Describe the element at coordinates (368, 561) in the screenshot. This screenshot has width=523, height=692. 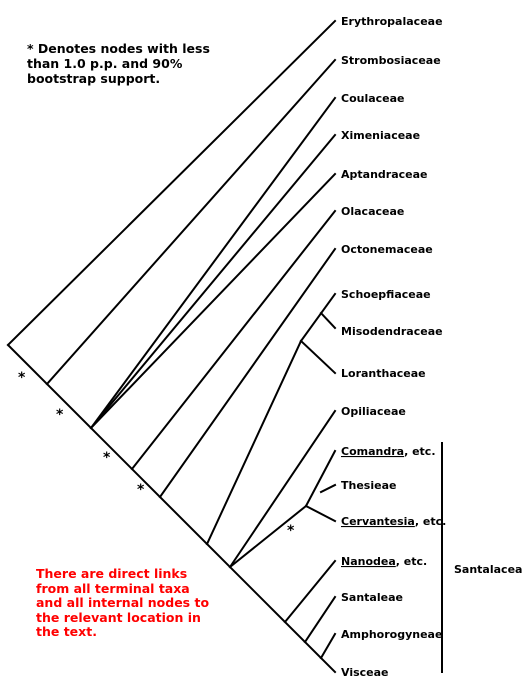
I see `taxon-name-nanodea: Nanodea` at that location.